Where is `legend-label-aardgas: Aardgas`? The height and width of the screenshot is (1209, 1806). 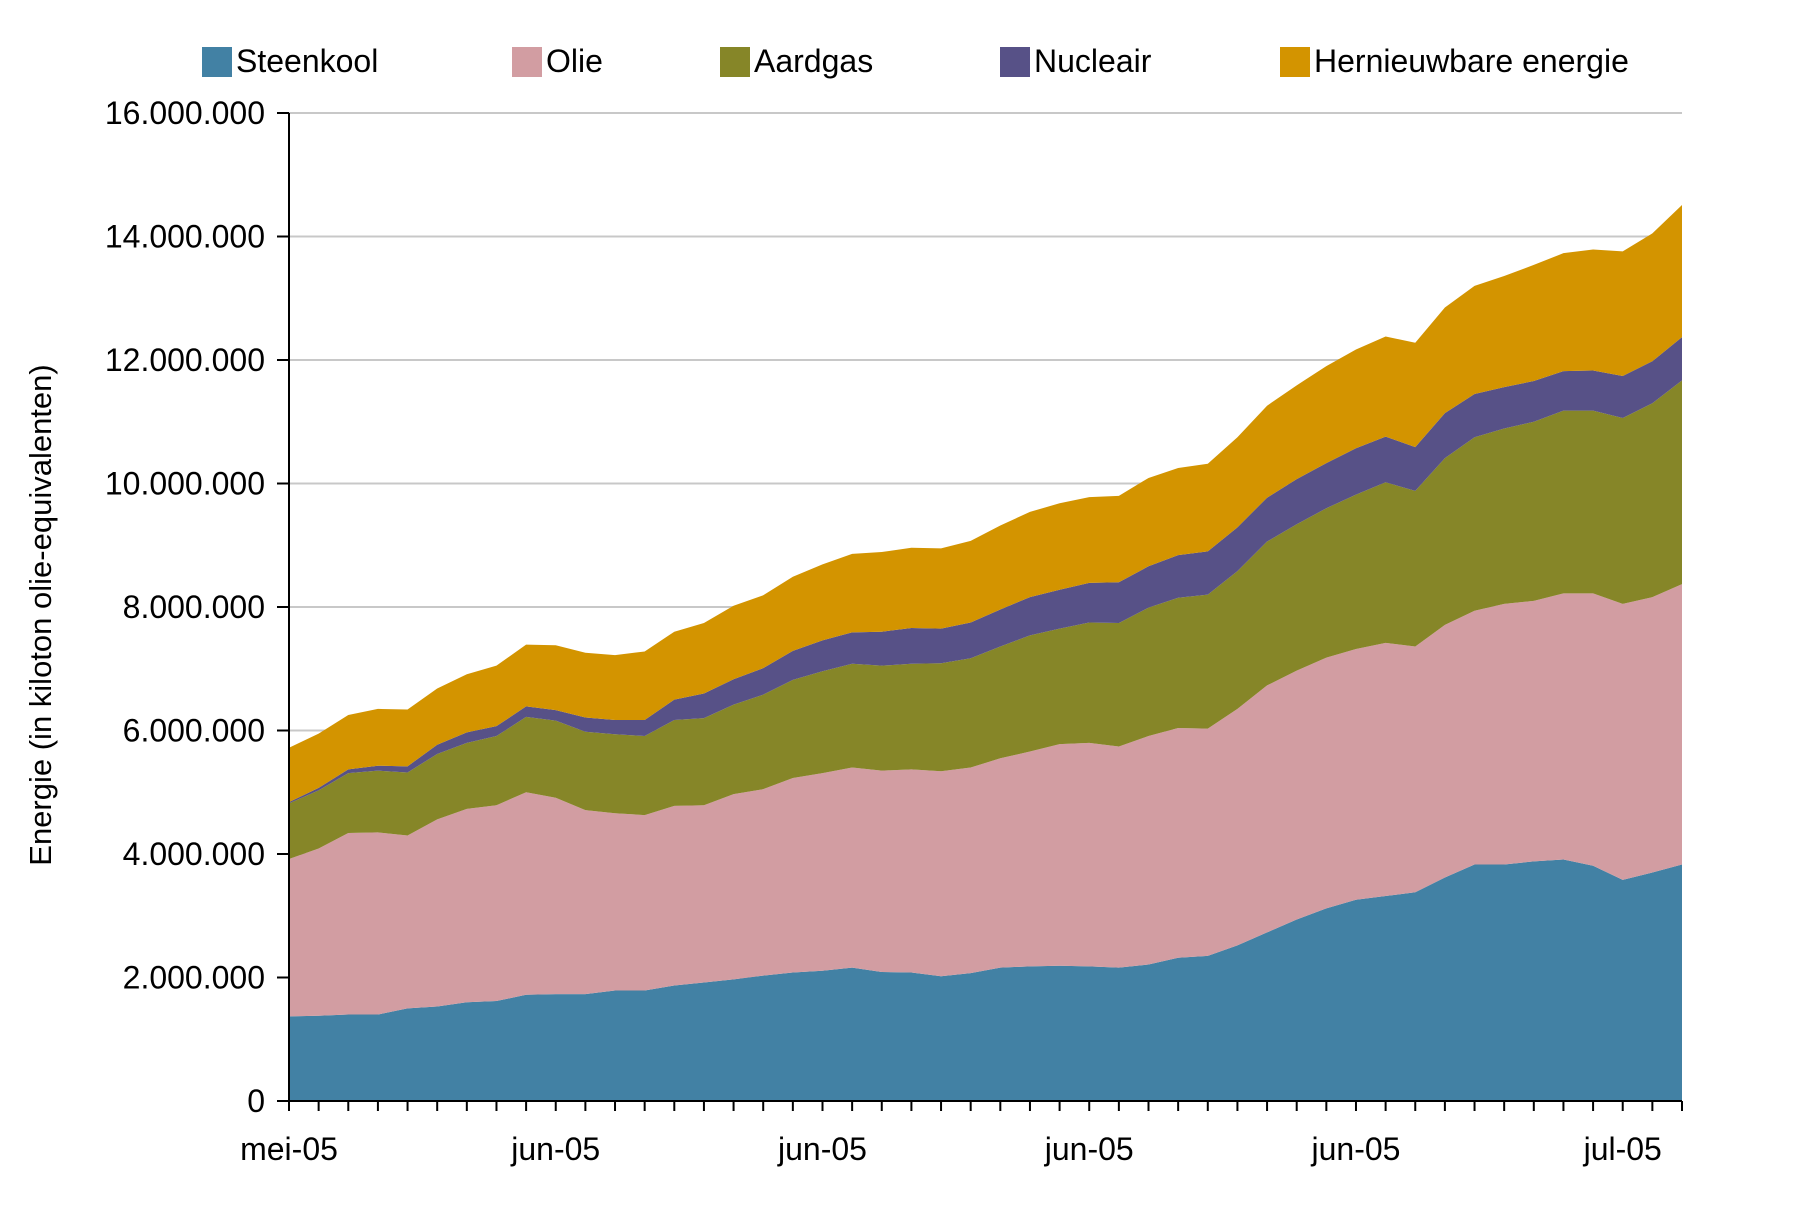 legend-label-aardgas: Aardgas is located at coordinates (813, 61).